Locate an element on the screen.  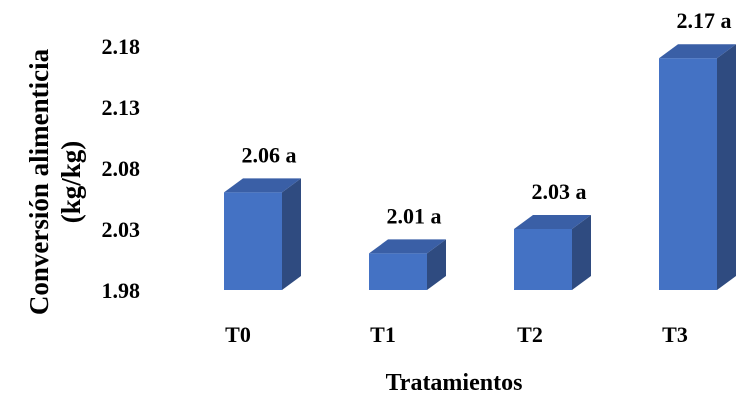
data-label: 2.17 a is located at coordinates (704, 20).